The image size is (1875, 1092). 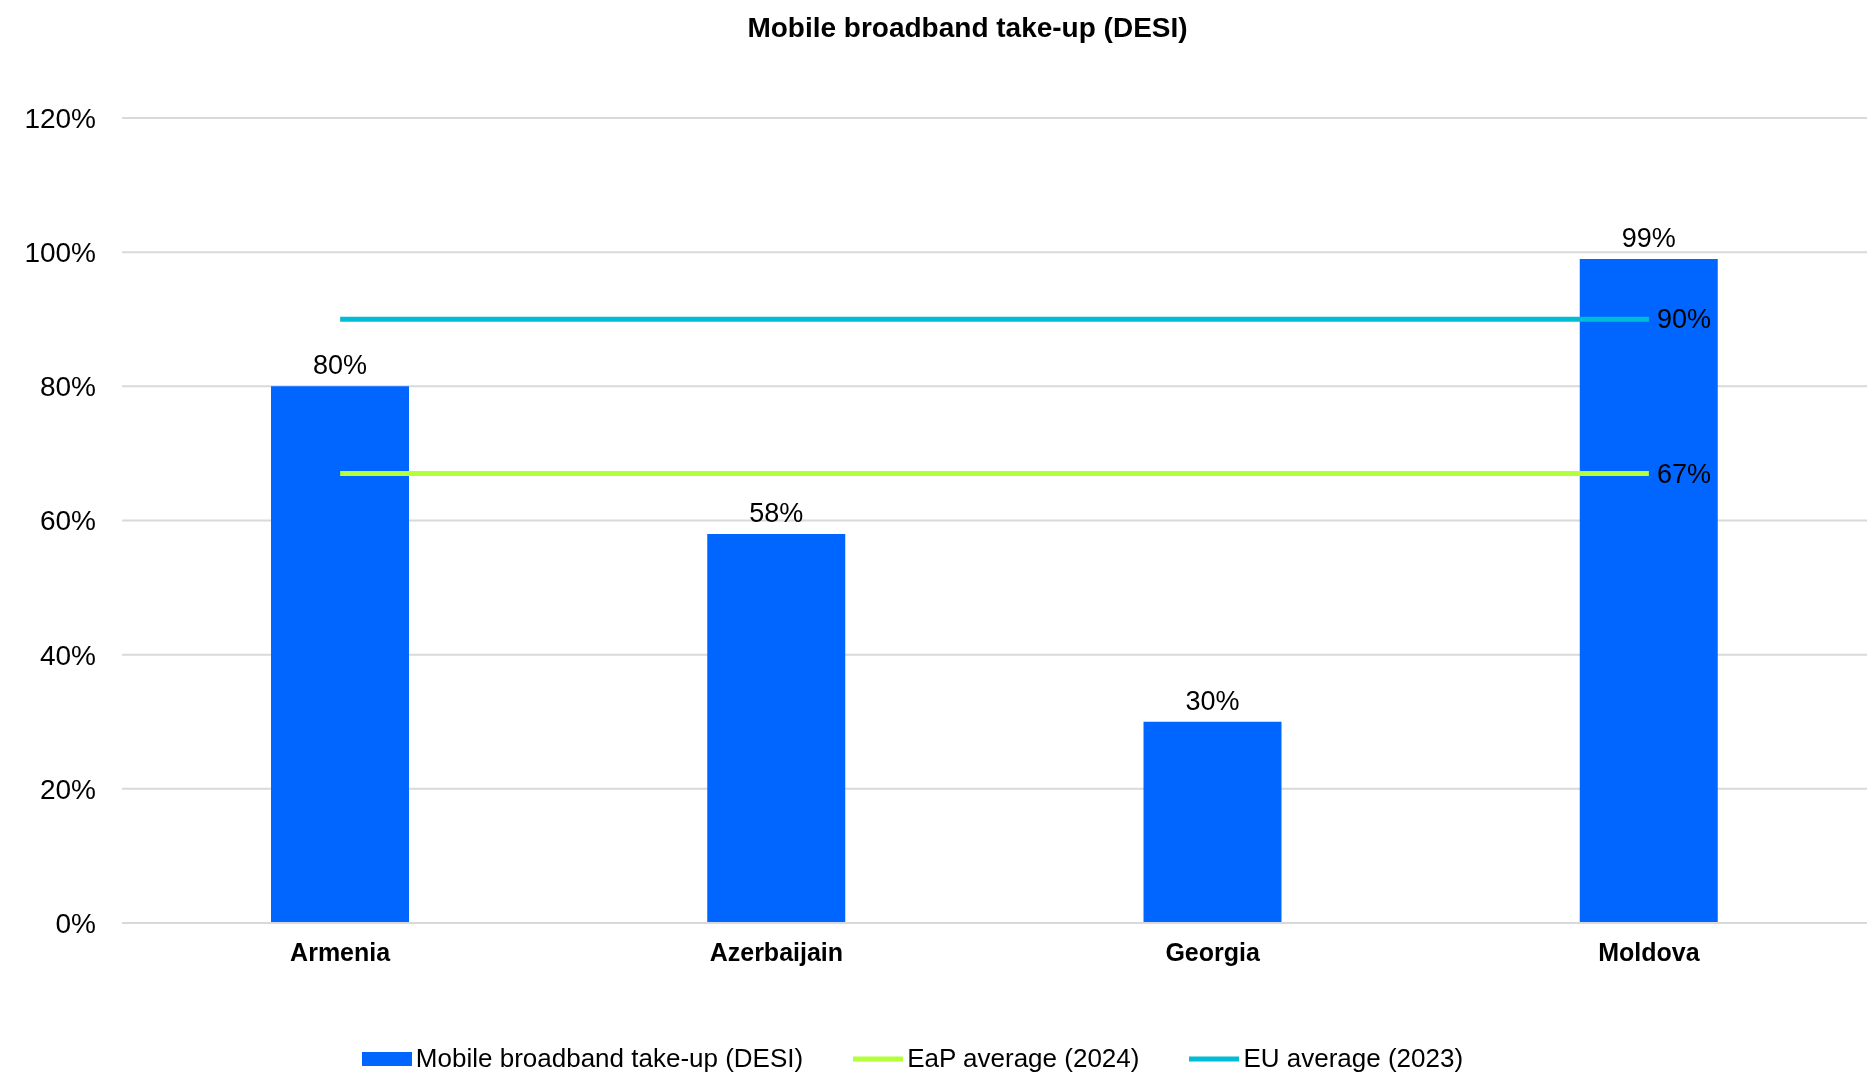 What do you see at coordinates (967, 28) in the screenshot?
I see `chart-title: Mobile broadband take-up (DESI)` at bounding box center [967, 28].